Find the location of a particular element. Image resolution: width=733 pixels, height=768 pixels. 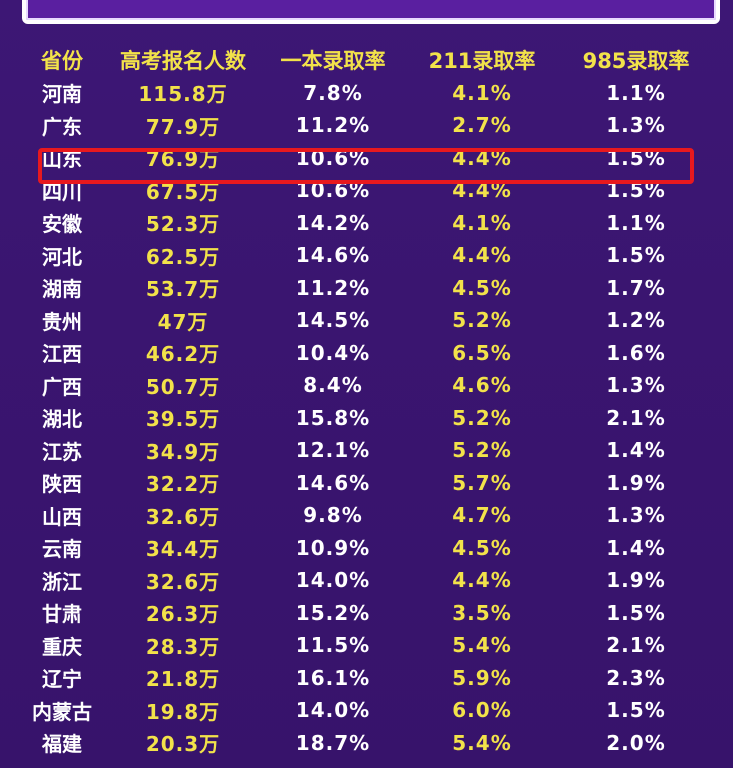

applicants-cell: 50.7万 is located at coordinates (183, 386).